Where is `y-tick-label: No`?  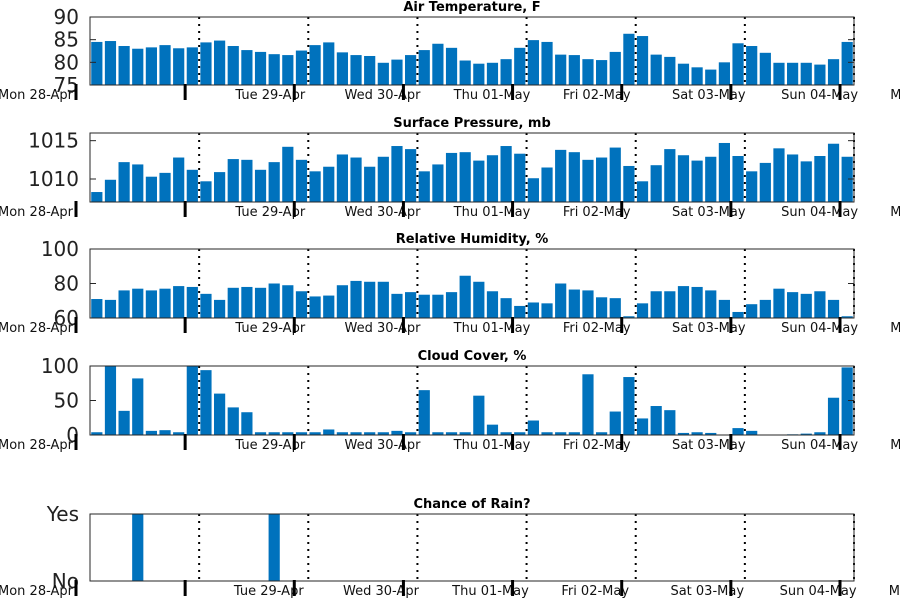 y-tick-label: No is located at coordinates (65, 581).